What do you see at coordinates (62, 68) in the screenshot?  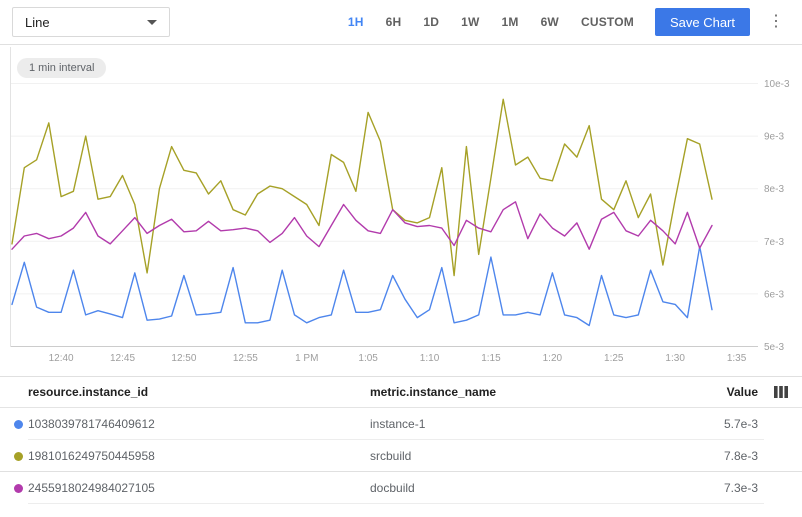 I see `interval-badge: 1 min interval` at bounding box center [62, 68].